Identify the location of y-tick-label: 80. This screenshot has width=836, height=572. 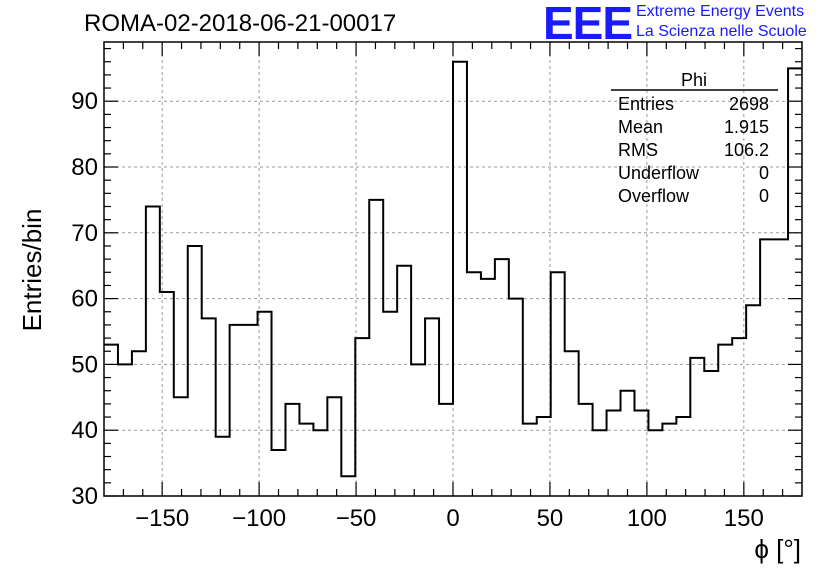
(84, 167).